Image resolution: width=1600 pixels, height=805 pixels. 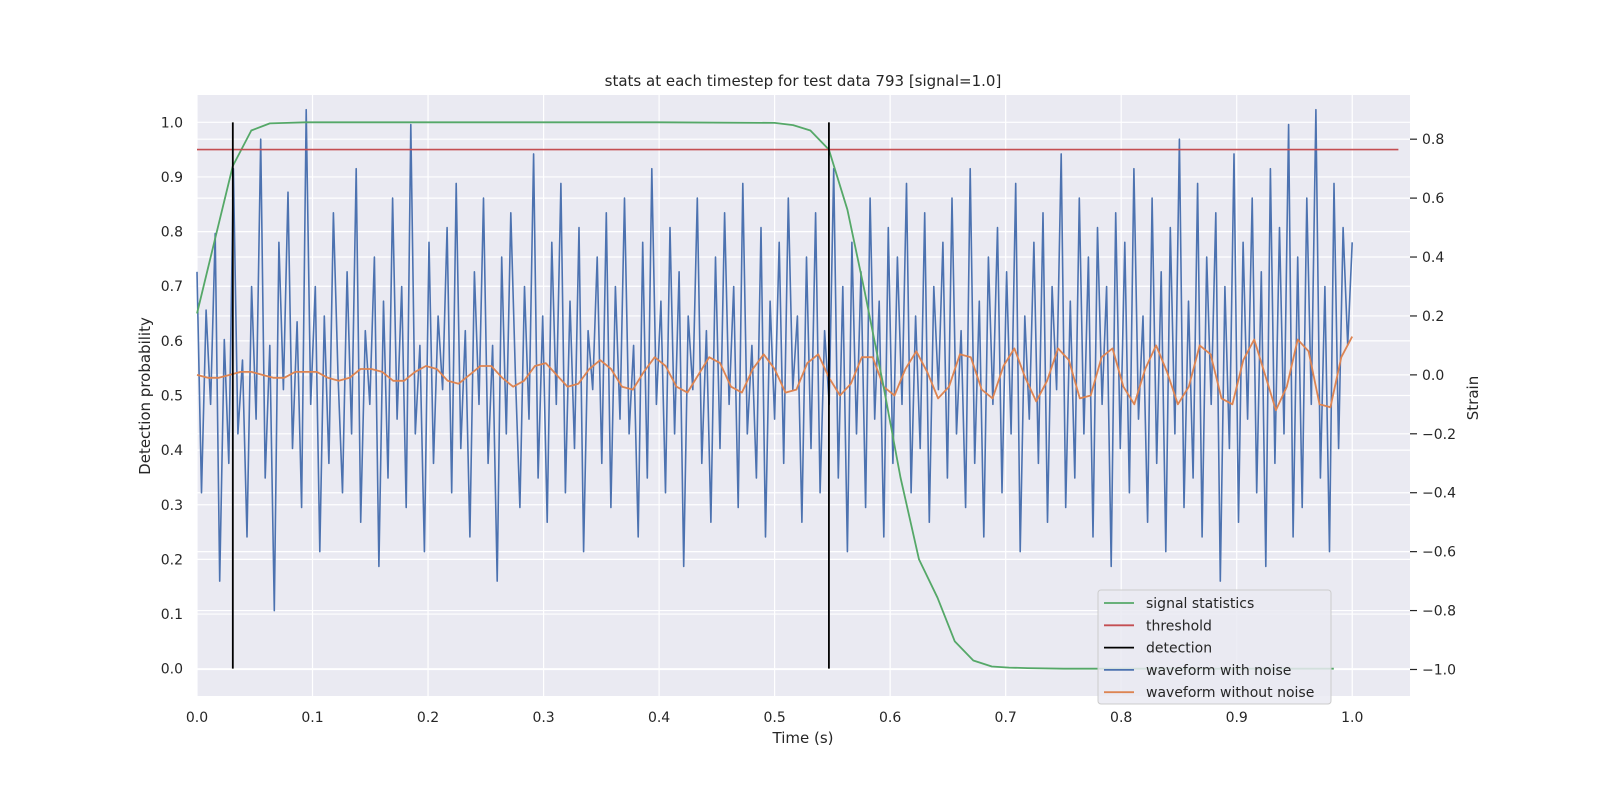 I want to click on x-tick-label: 0.5, so click(x=774, y=718).